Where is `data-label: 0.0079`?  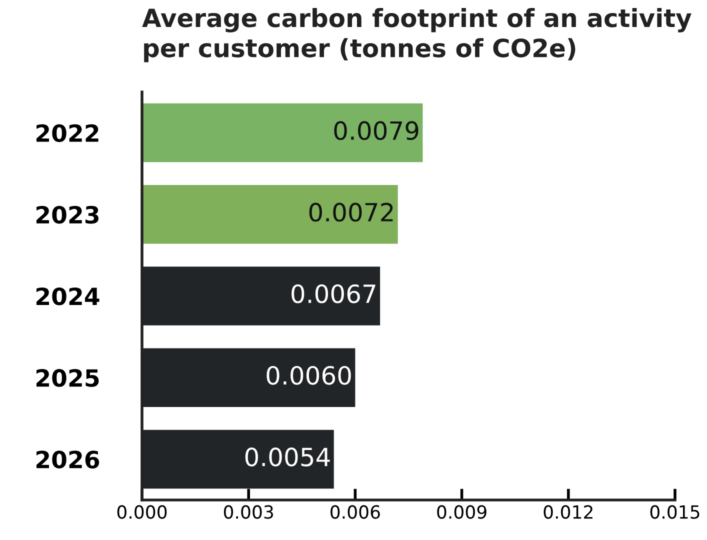 data-label: 0.0079 is located at coordinates (376, 130).